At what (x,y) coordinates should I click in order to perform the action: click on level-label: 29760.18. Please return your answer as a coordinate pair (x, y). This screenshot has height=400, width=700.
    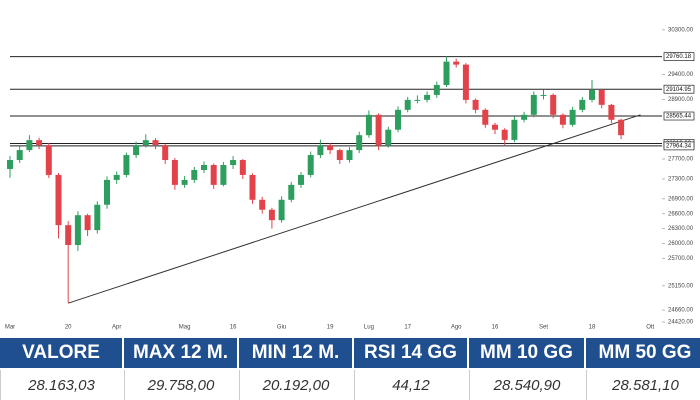
    Looking at the image, I should click on (679, 57).